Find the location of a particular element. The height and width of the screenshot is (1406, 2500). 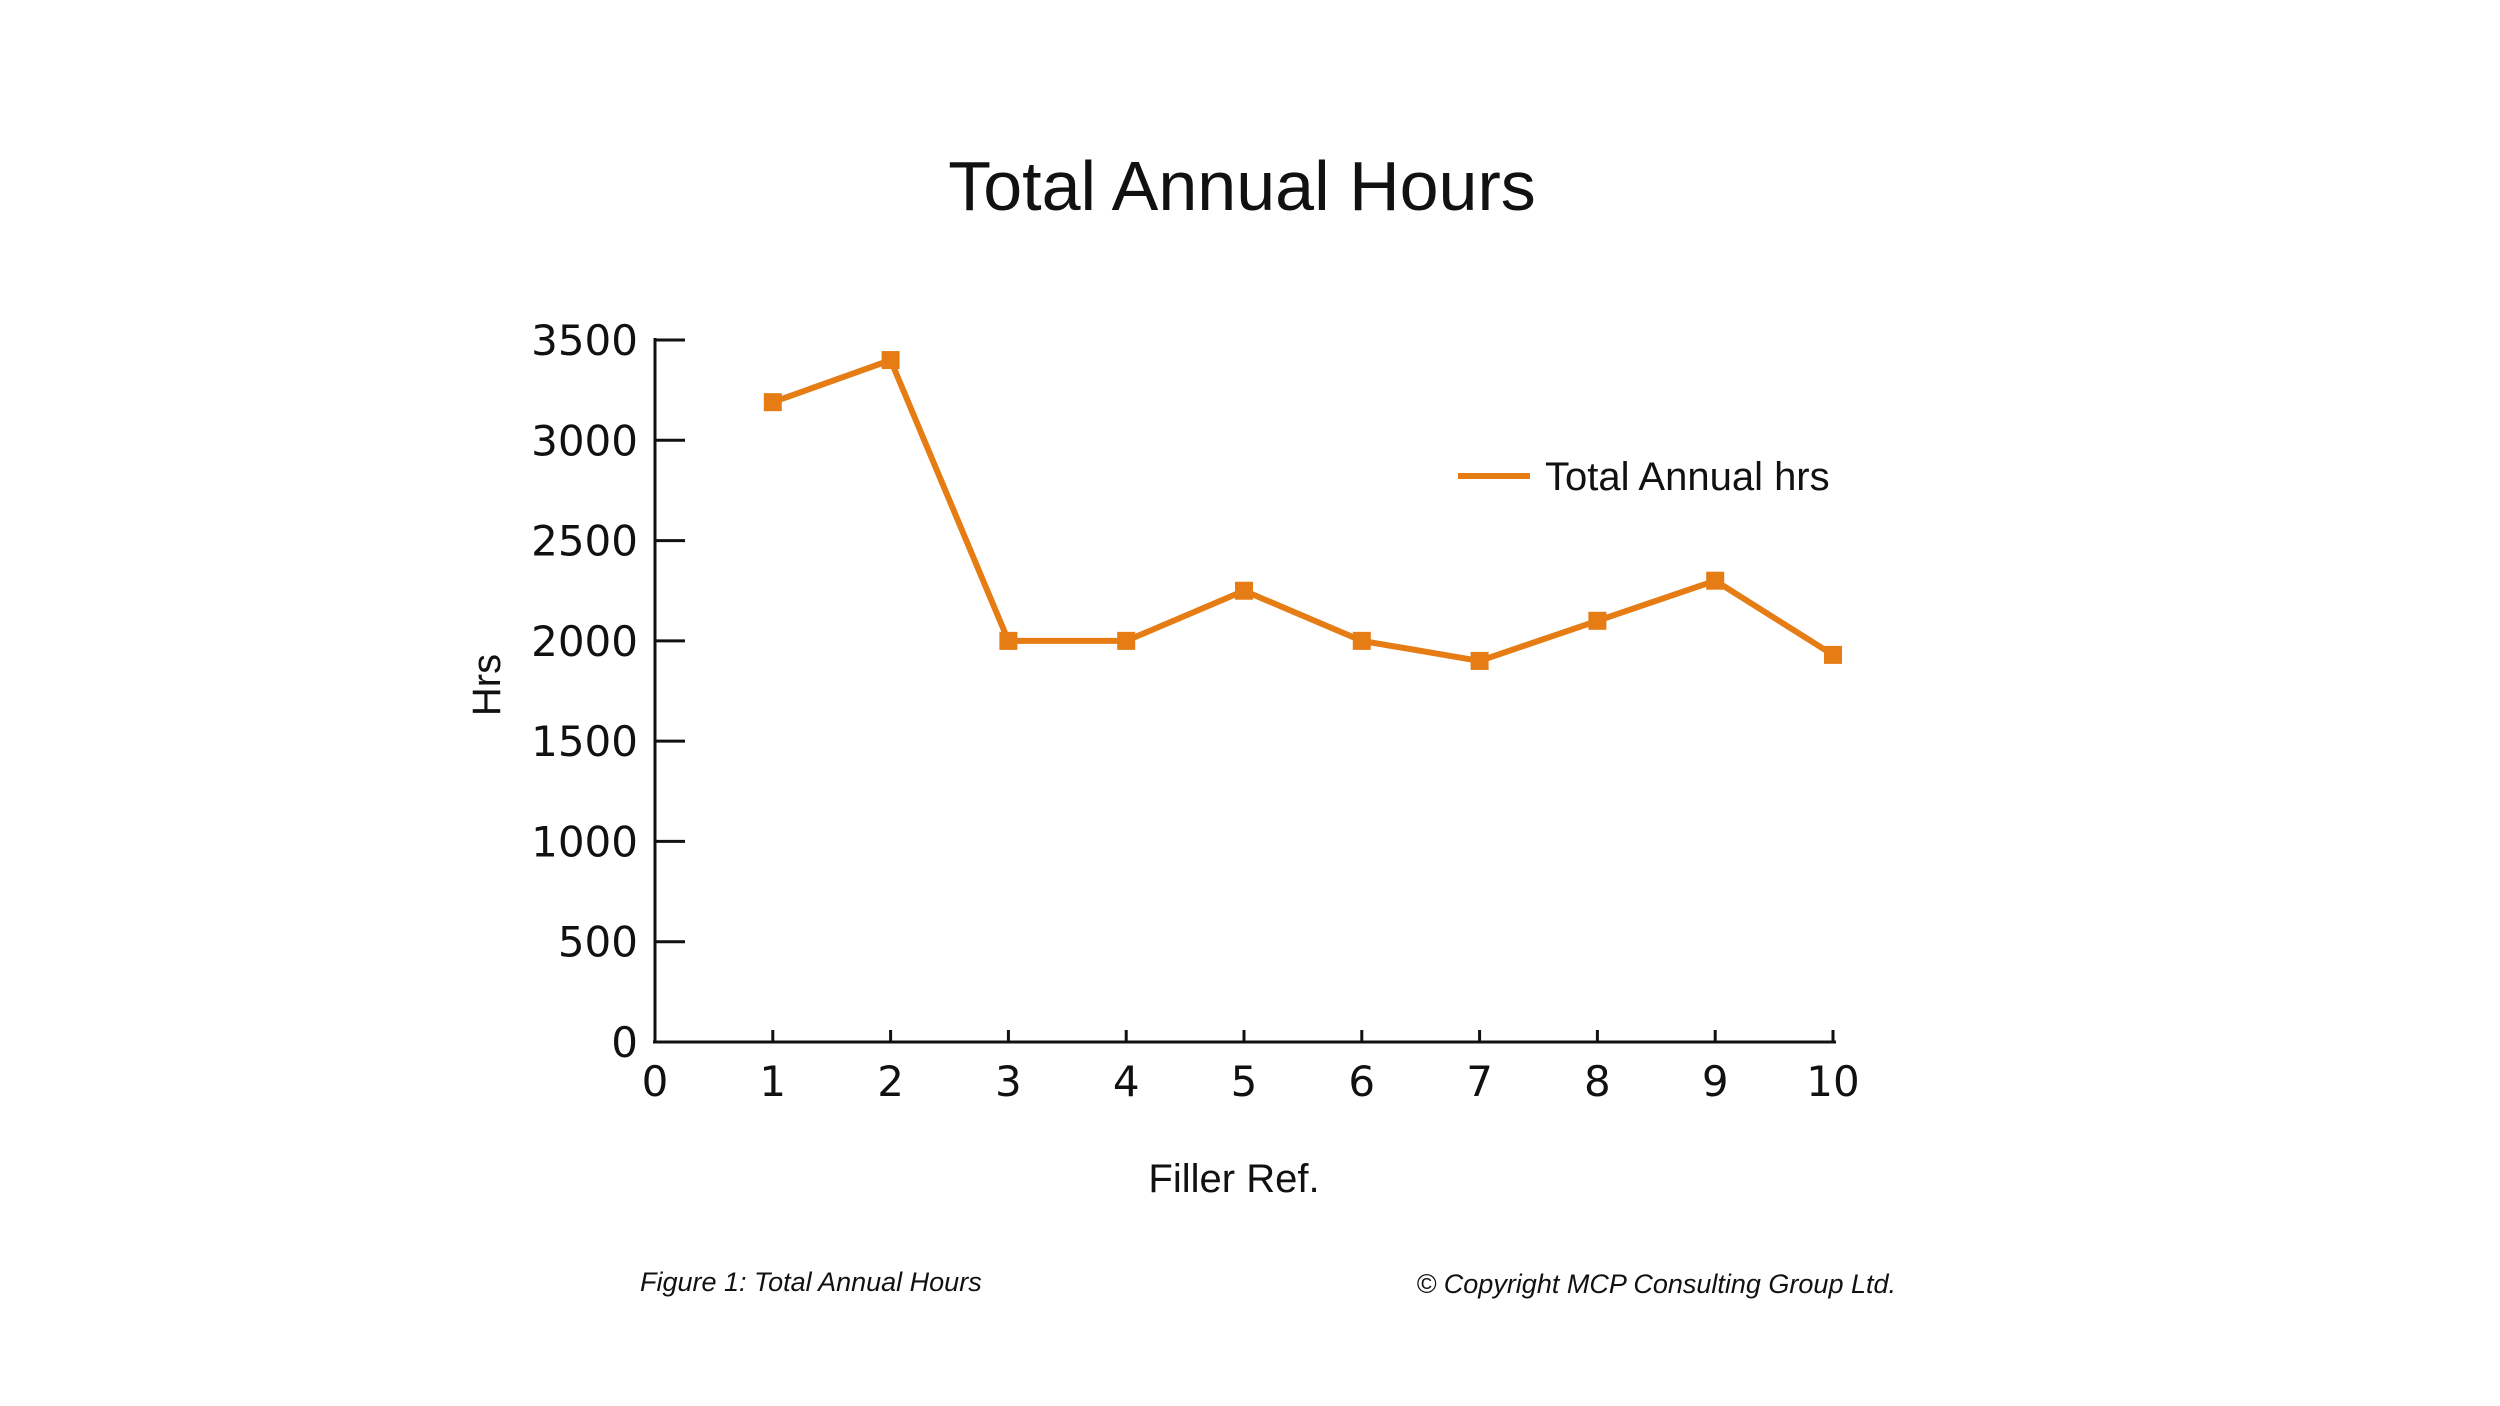

chart-title: Total Annual Hours is located at coordinates (1242, 186).